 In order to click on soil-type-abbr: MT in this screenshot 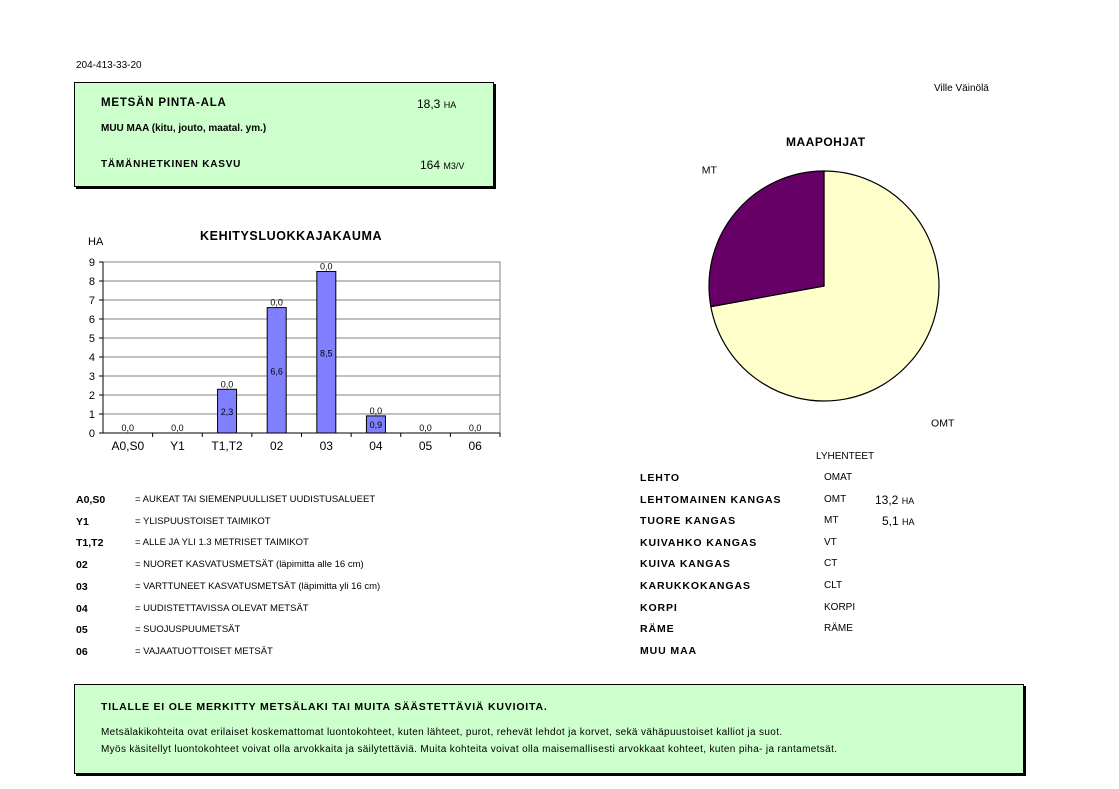, I will do `click(831, 521)`.